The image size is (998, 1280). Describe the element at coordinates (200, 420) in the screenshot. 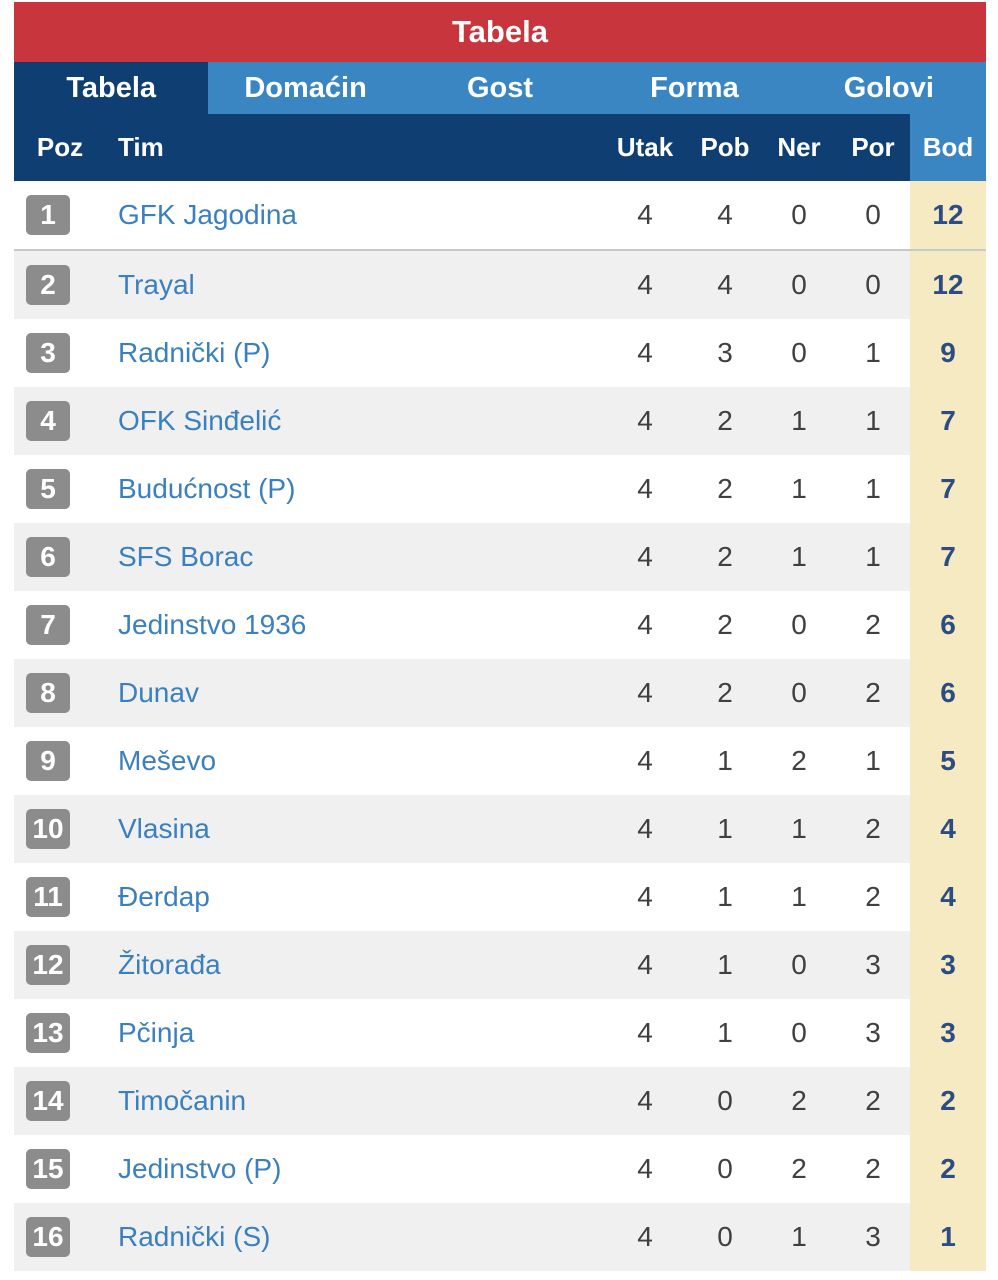

I see `team-name-link: OFK Sinđelić` at that location.